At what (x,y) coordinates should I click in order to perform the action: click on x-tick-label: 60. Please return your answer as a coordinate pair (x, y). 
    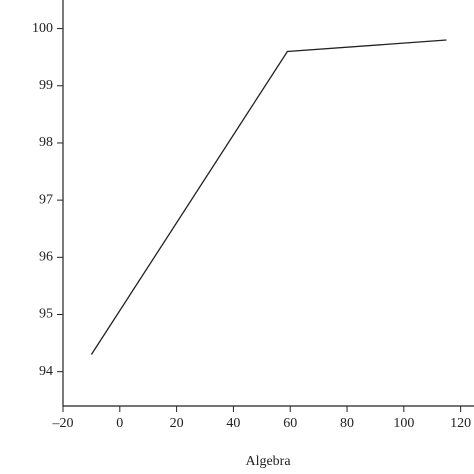
    Looking at the image, I should click on (290, 423).